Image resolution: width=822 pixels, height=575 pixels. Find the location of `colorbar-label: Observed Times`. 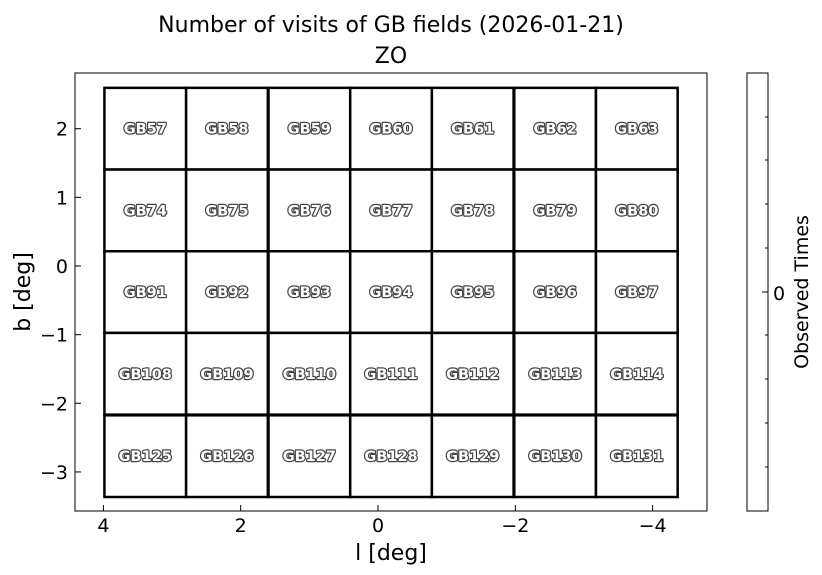

colorbar-label: Observed Times is located at coordinates (802, 292).